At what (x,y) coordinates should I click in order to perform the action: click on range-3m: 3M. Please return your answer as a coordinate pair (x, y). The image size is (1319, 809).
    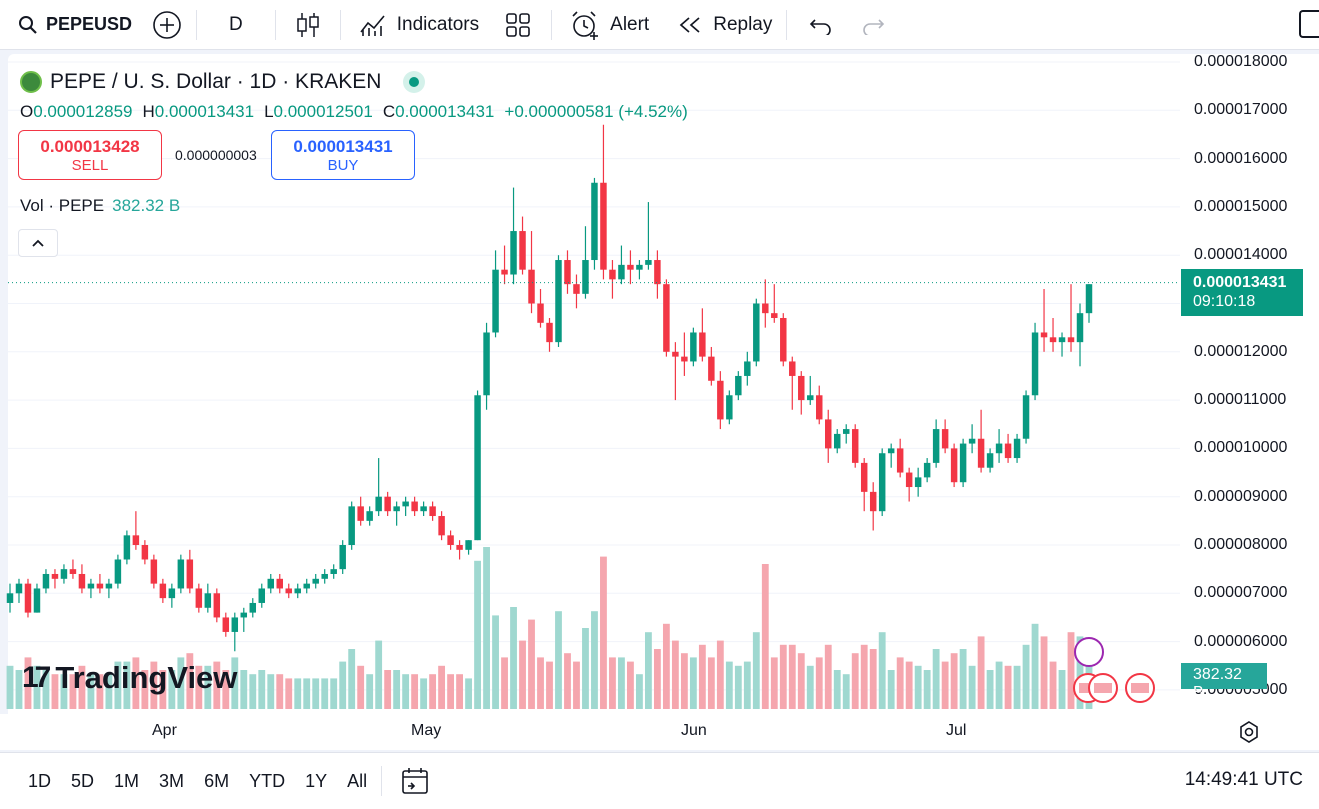
    Looking at the image, I should click on (172, 780).